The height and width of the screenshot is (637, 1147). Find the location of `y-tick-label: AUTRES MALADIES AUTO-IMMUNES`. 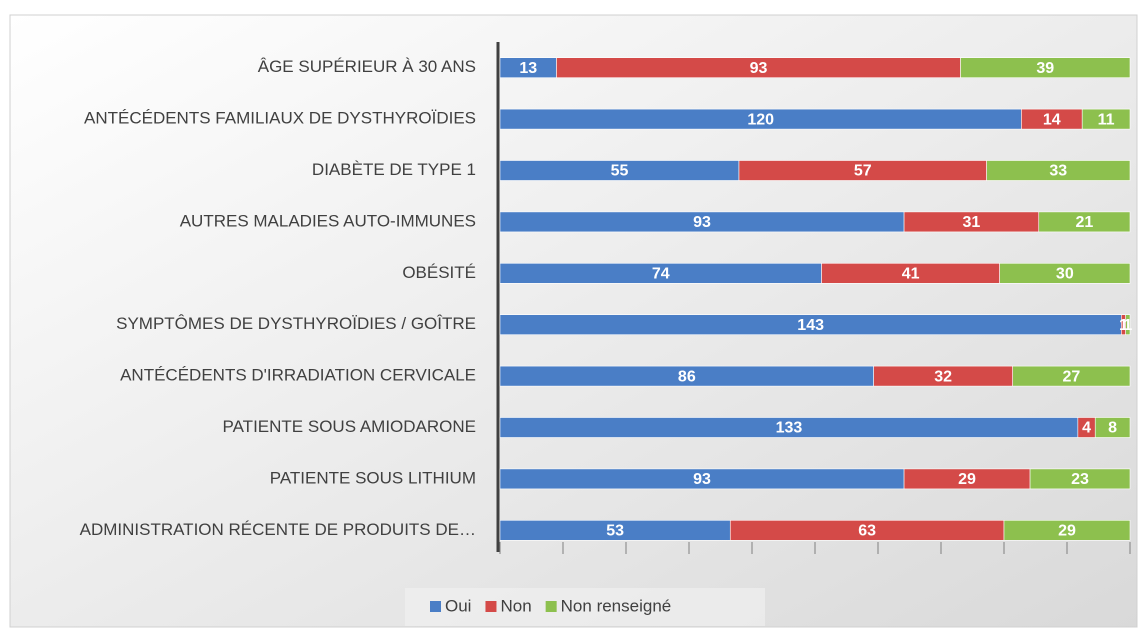

y-tick-label: AUTRES MALADIES AUTO-IMMUNES is located at coordinates (328, 220).